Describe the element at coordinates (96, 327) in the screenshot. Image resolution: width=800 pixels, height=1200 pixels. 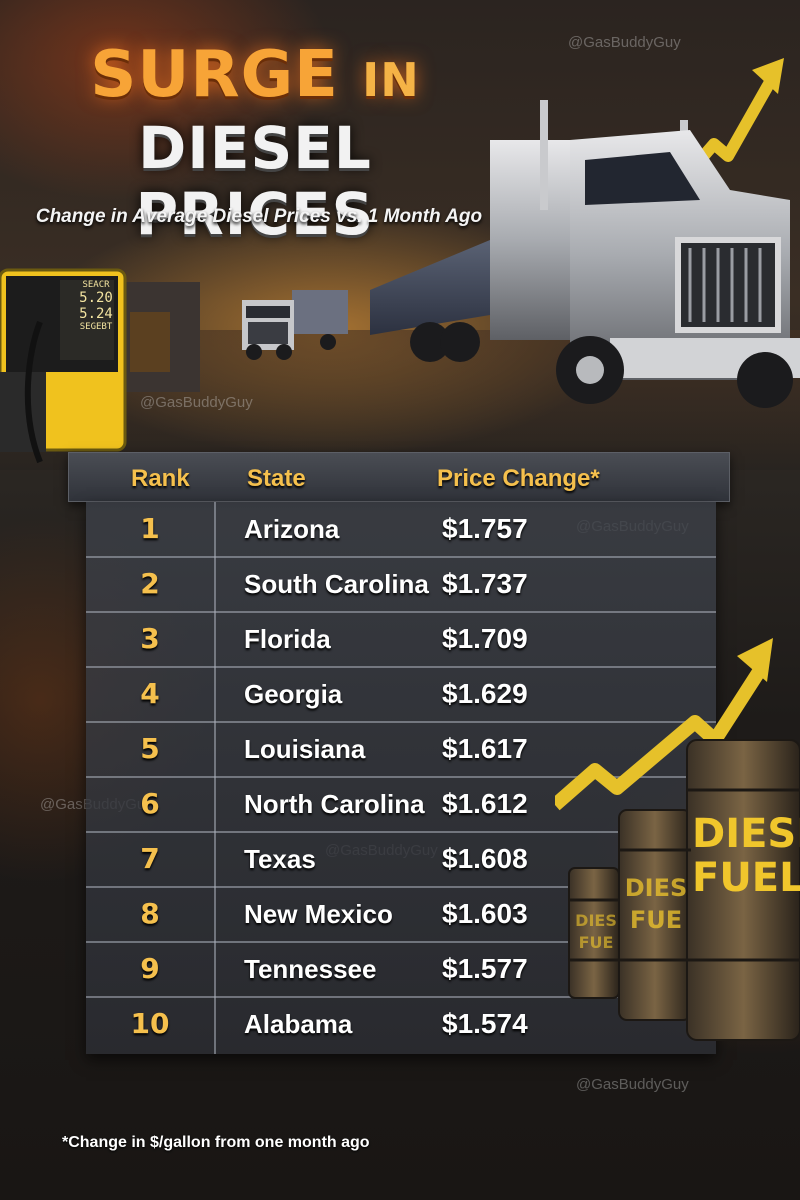
I see `pump-display-bottom: SEGEBT` at that location.